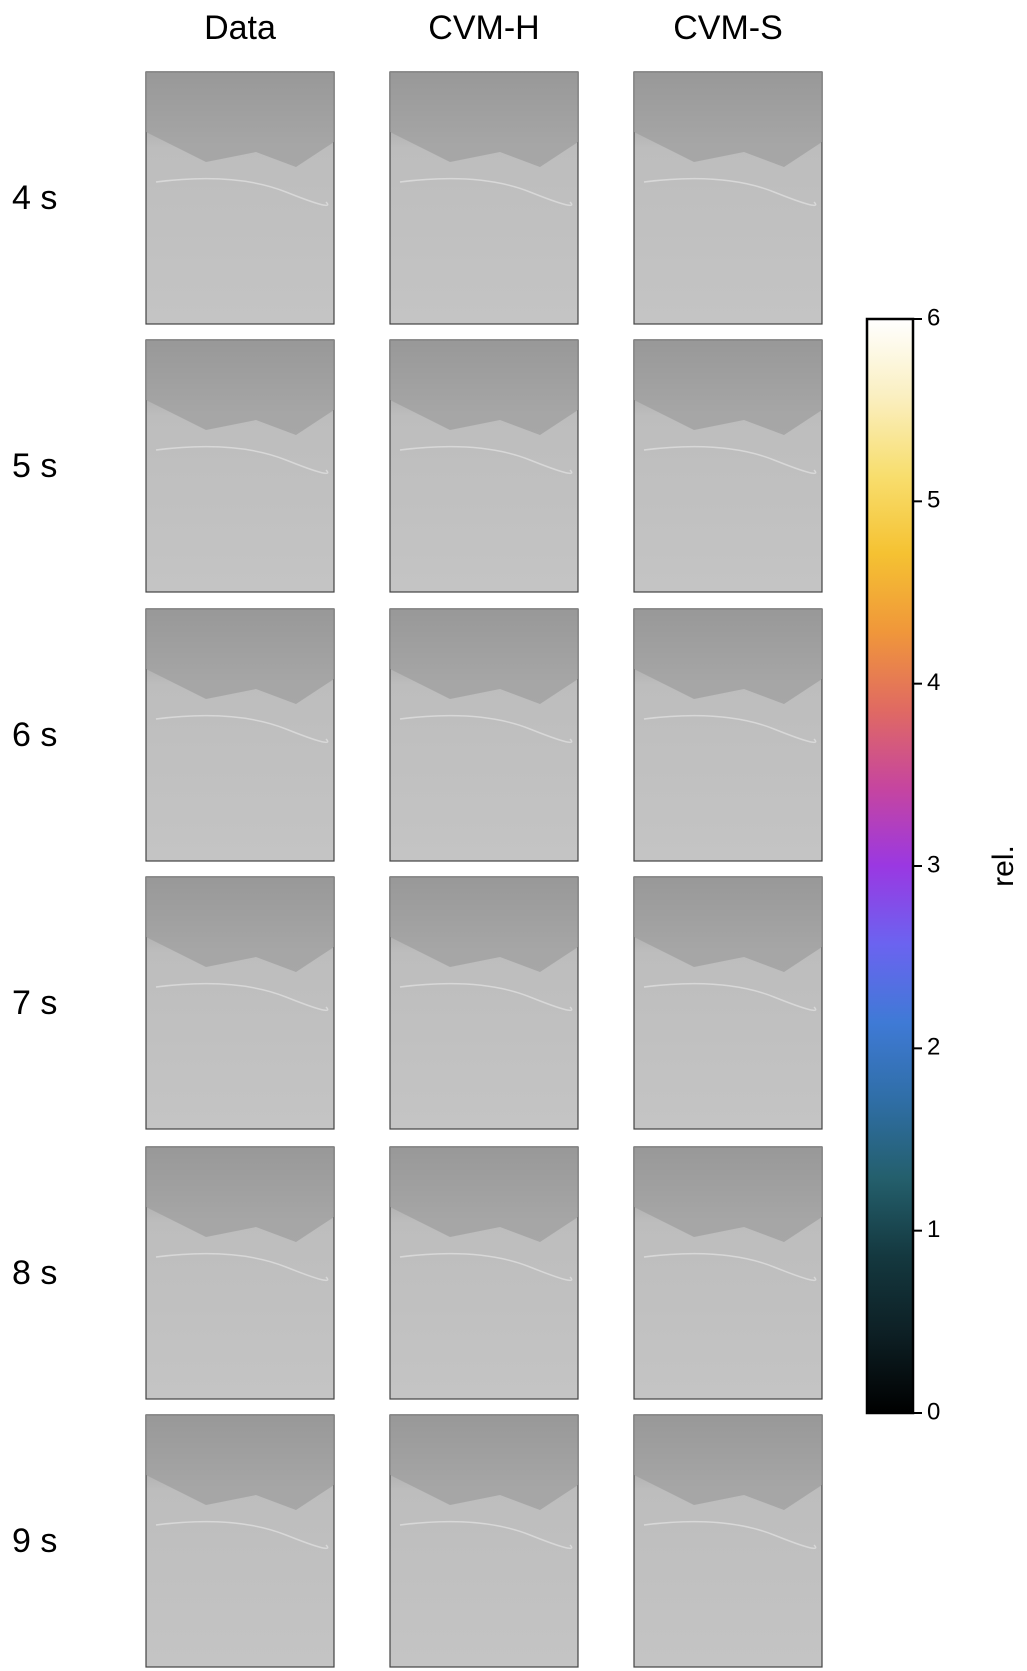  I want to click on row-label: 9 s, so click(34, 1541).